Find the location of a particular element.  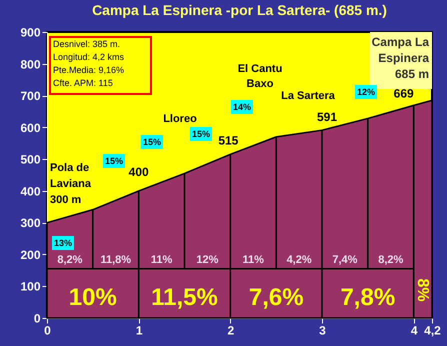

annotation: 591 is located at coordinates (327, 117).